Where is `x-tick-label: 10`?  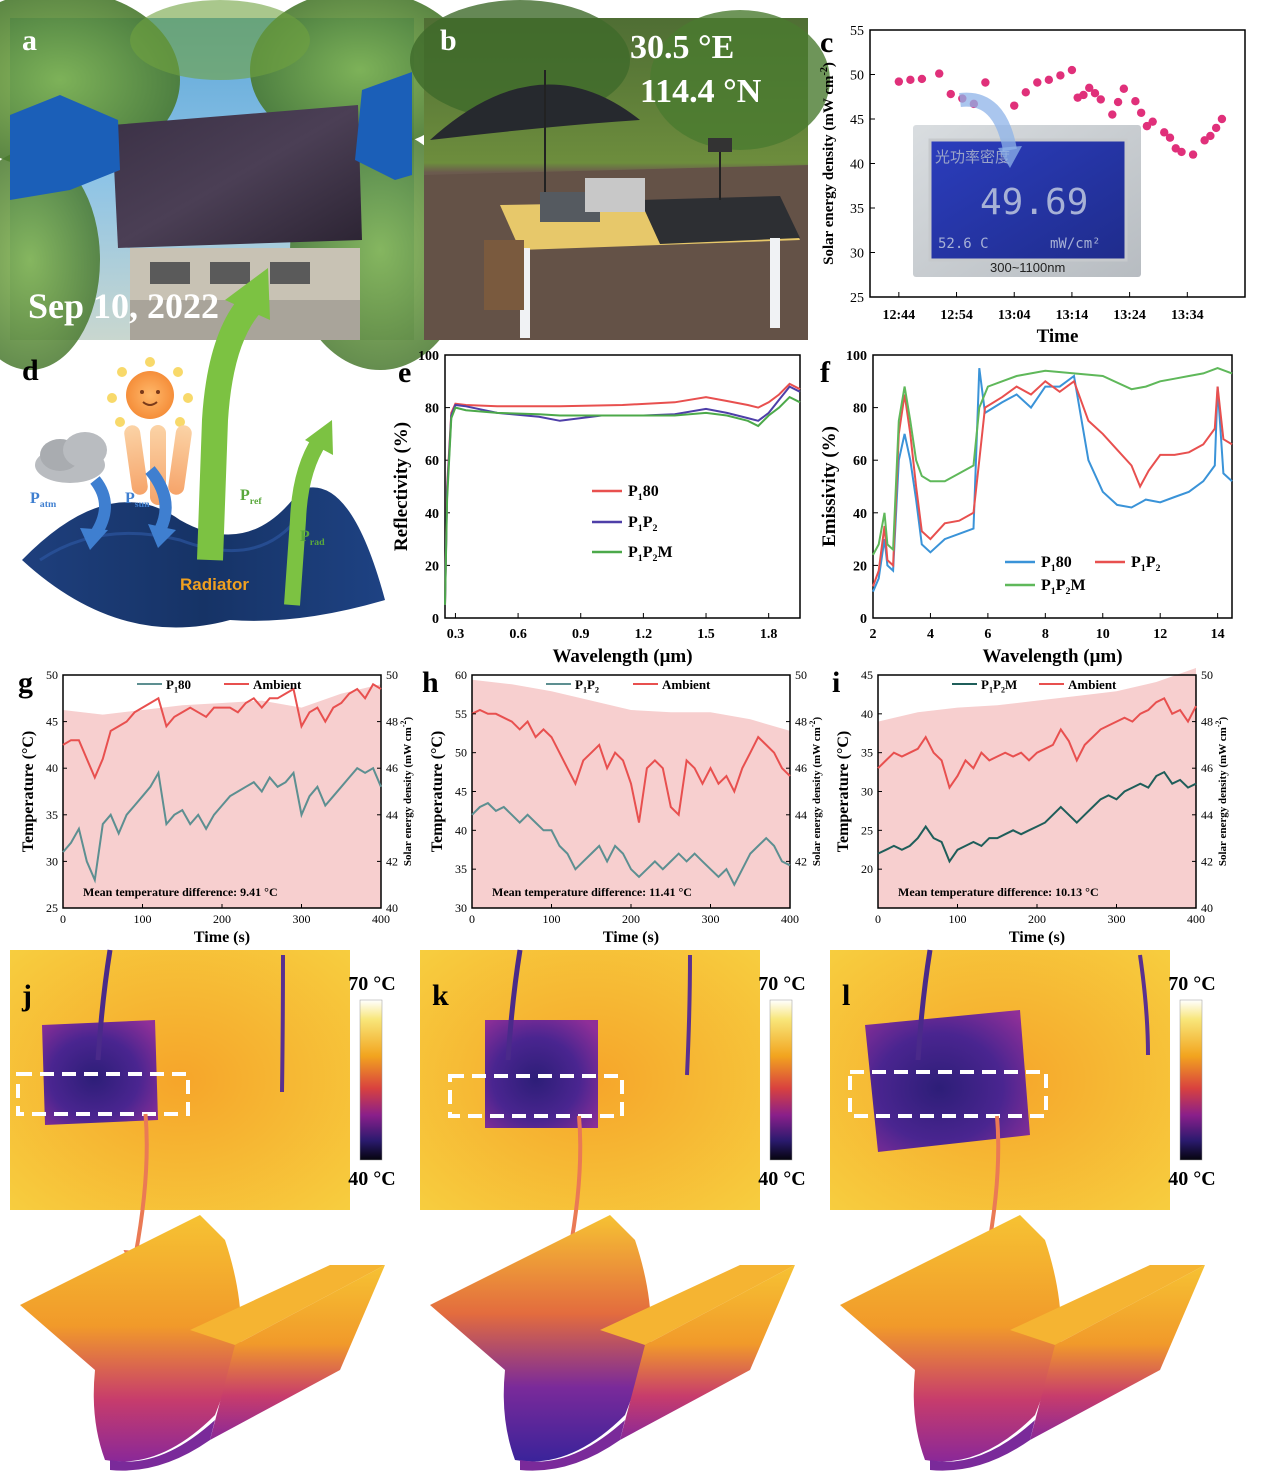 x-tick-label: 10 is located at coordinates (1103, 634).